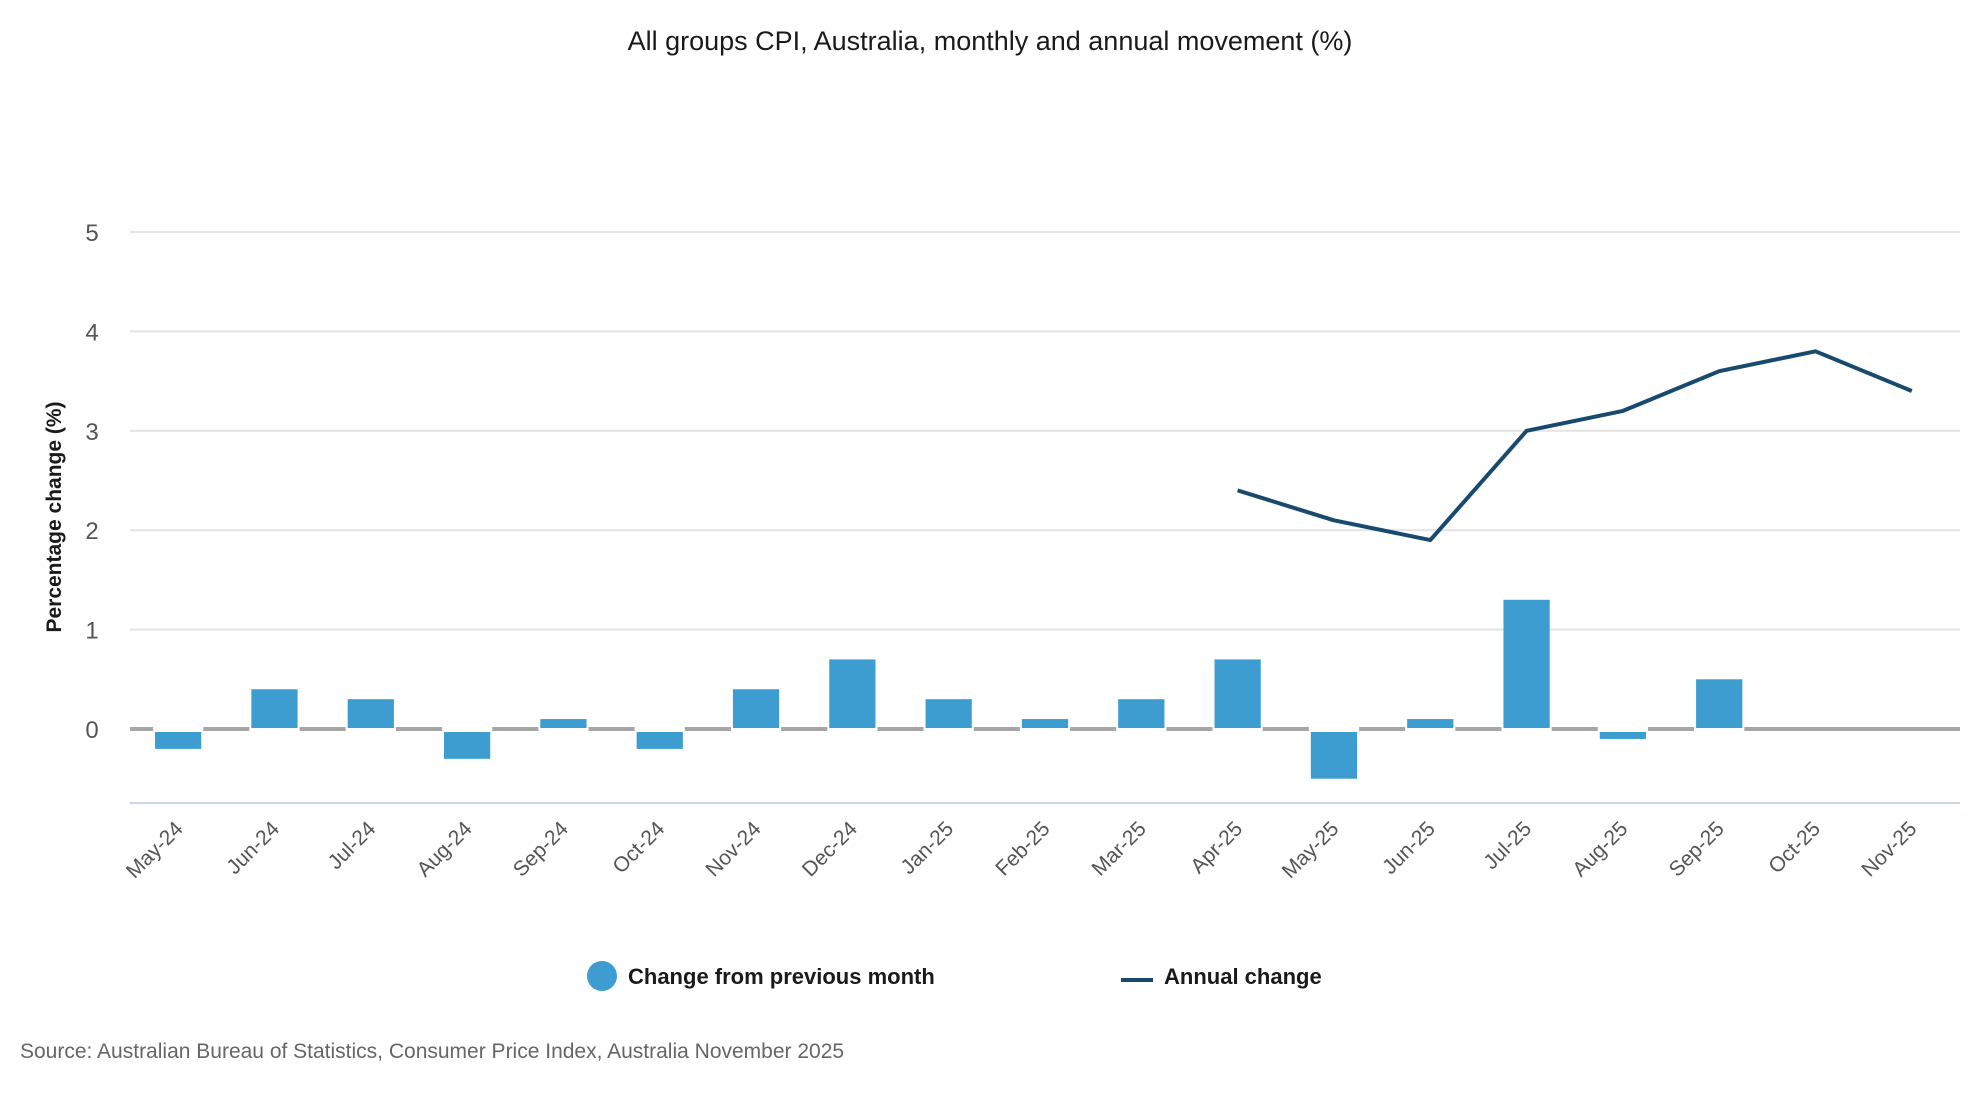 The image size is (1980, 1100). I want to click on x-tick-label: Feb-25, so click(1022, 848).